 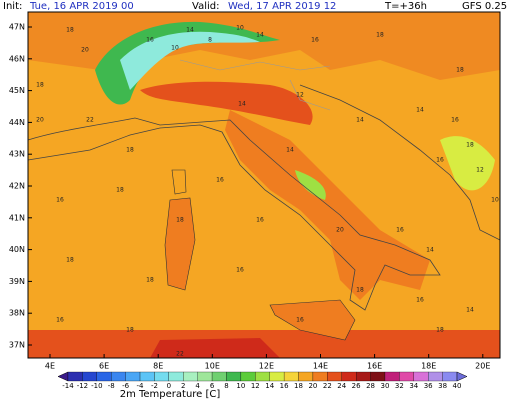 I want to click on lead-time: T=+36h, so click(x=405, y=6).